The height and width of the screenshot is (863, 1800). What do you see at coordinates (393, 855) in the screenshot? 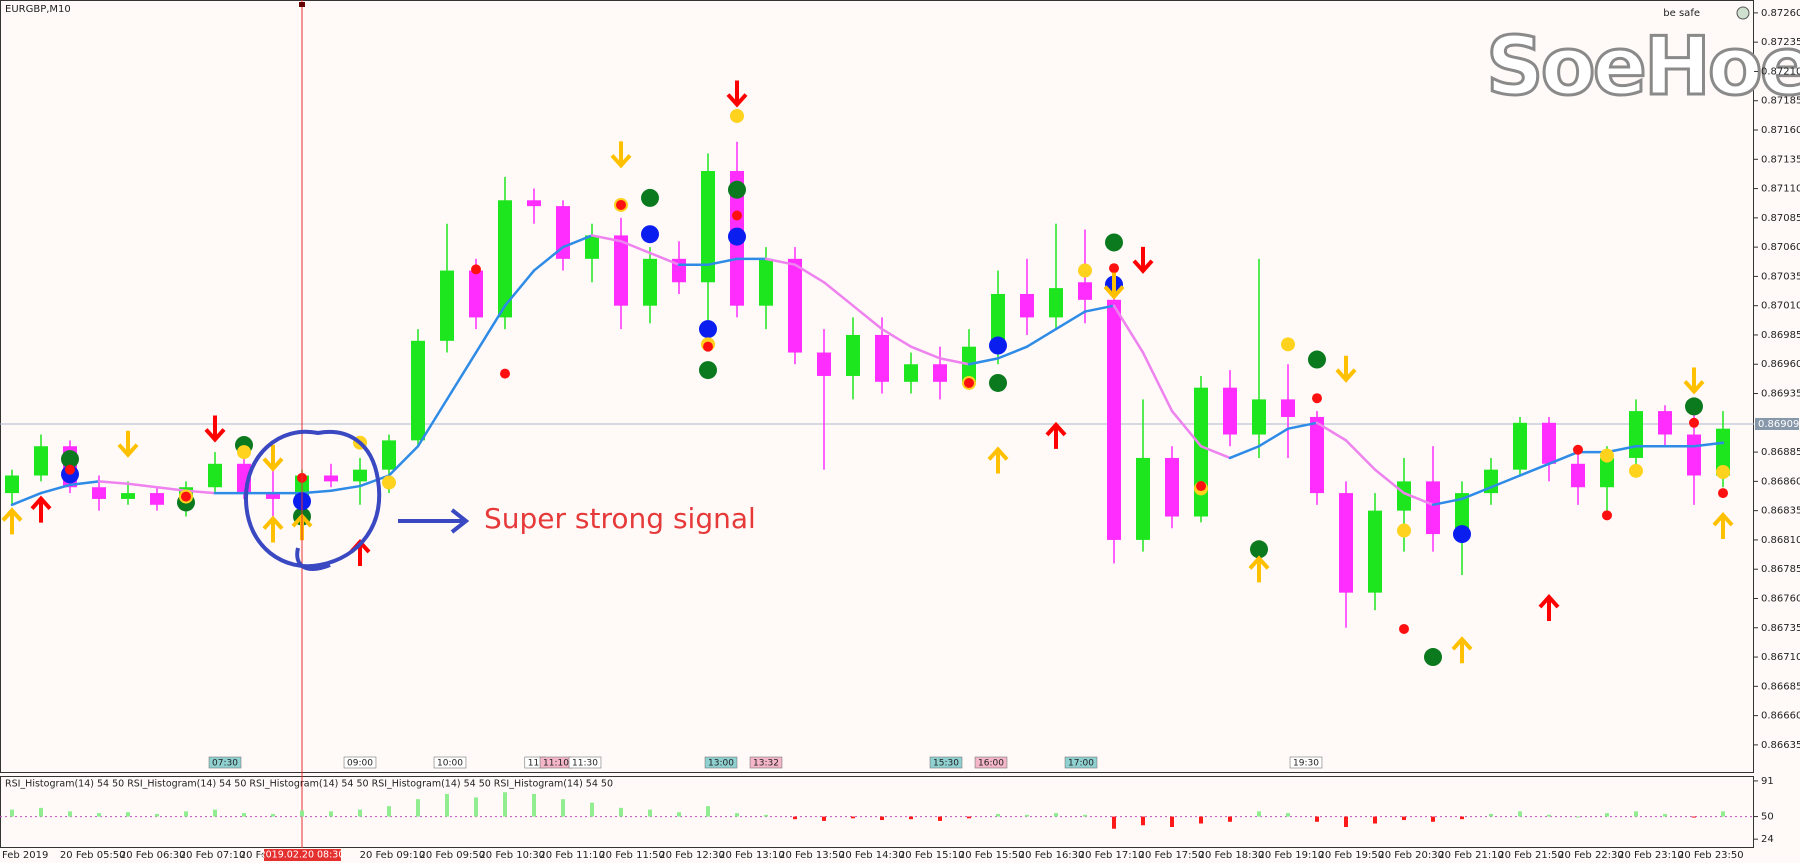
I see `time-label: 20 Feb 09:10` at bounding box center [393, 855].